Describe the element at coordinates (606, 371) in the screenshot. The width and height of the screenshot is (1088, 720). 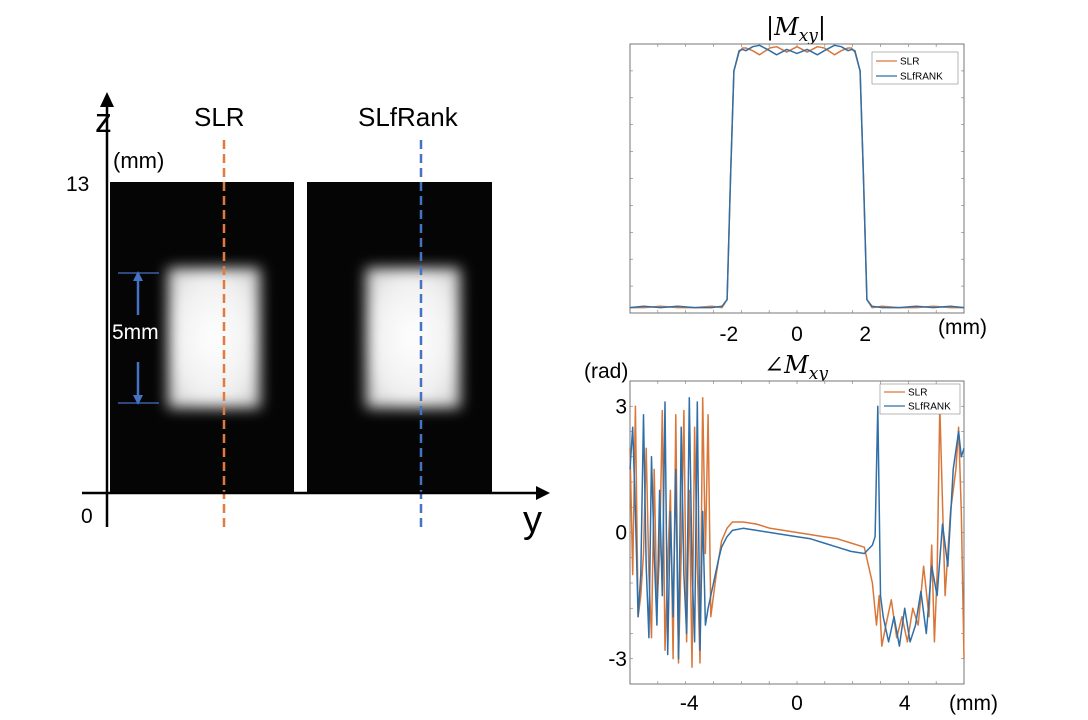
I see `phase-ylabel: (rad)` at that location.